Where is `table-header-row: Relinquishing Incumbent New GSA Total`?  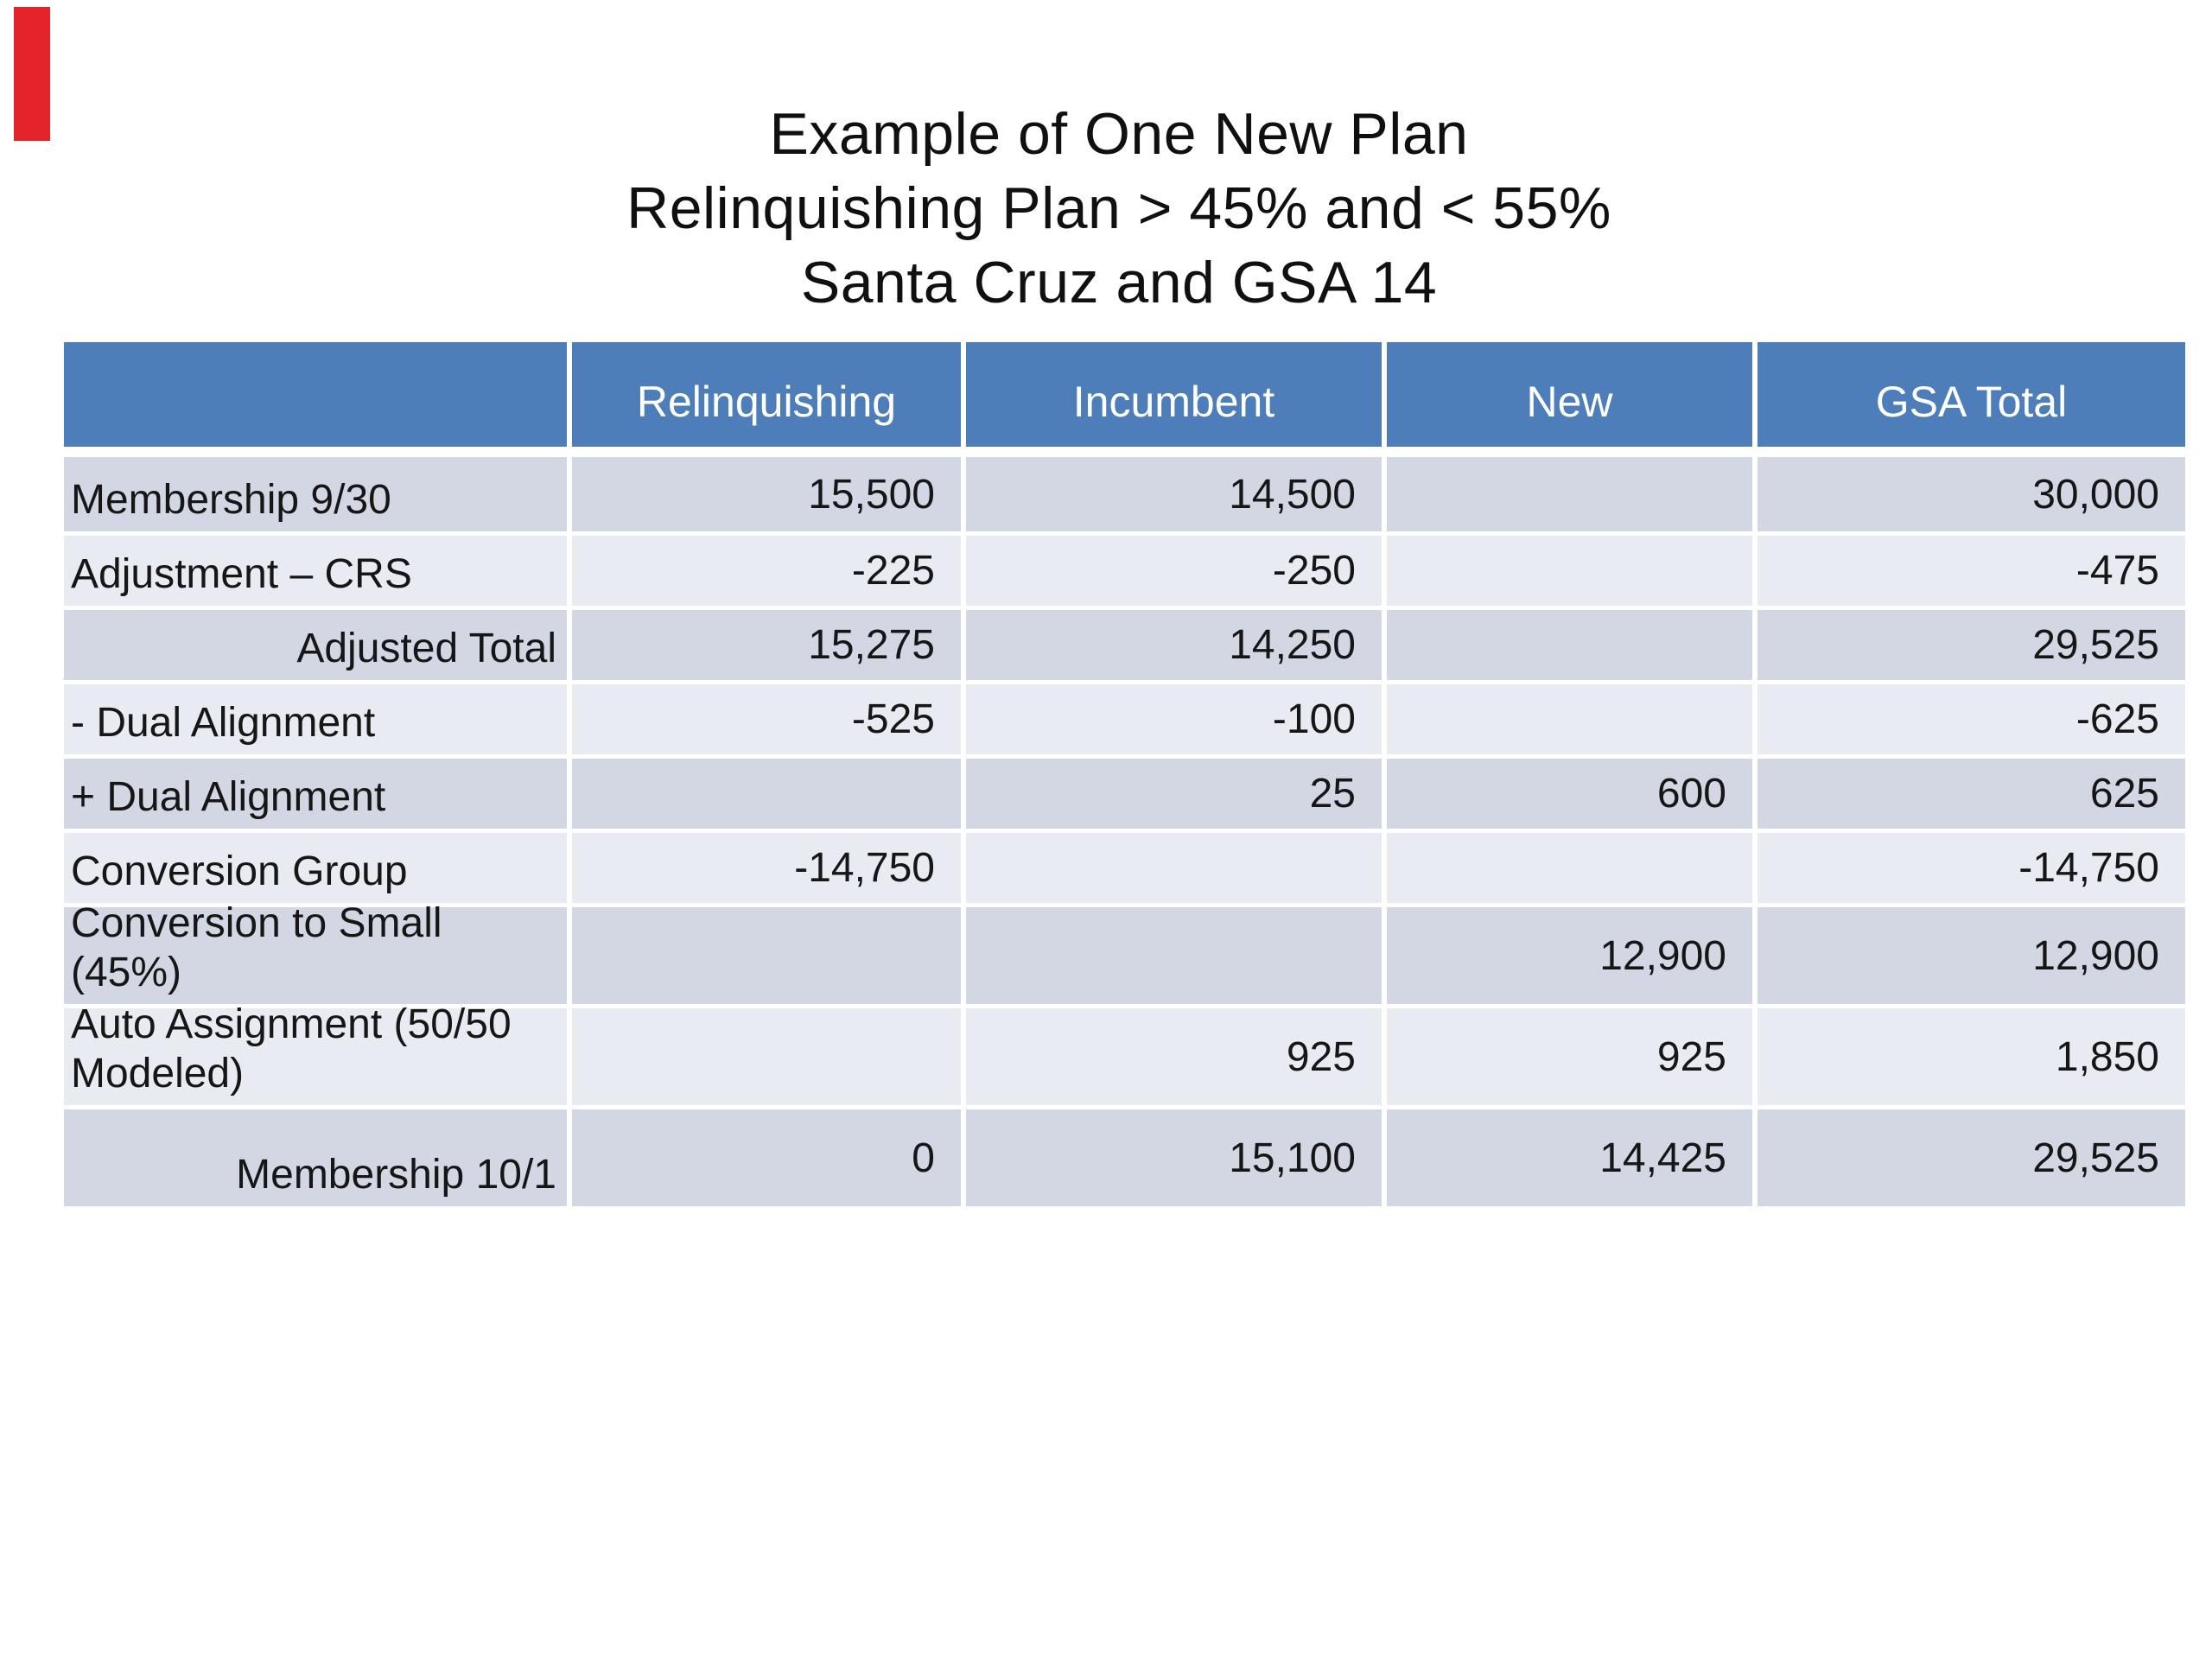
table-header-row: Relinquishing Incumbent New GSA Total is located at coordinates (1124, 394).